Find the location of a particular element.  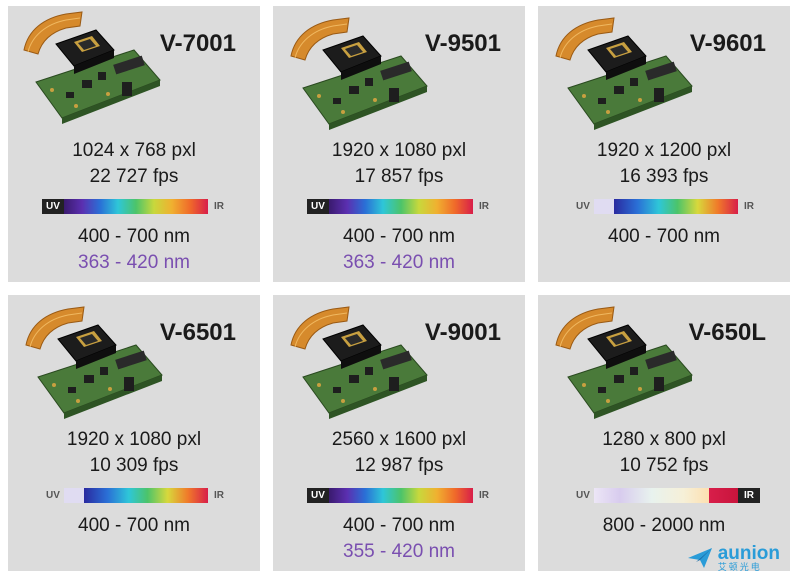

model-name: V-7001 is located at coordinates (197, 43).